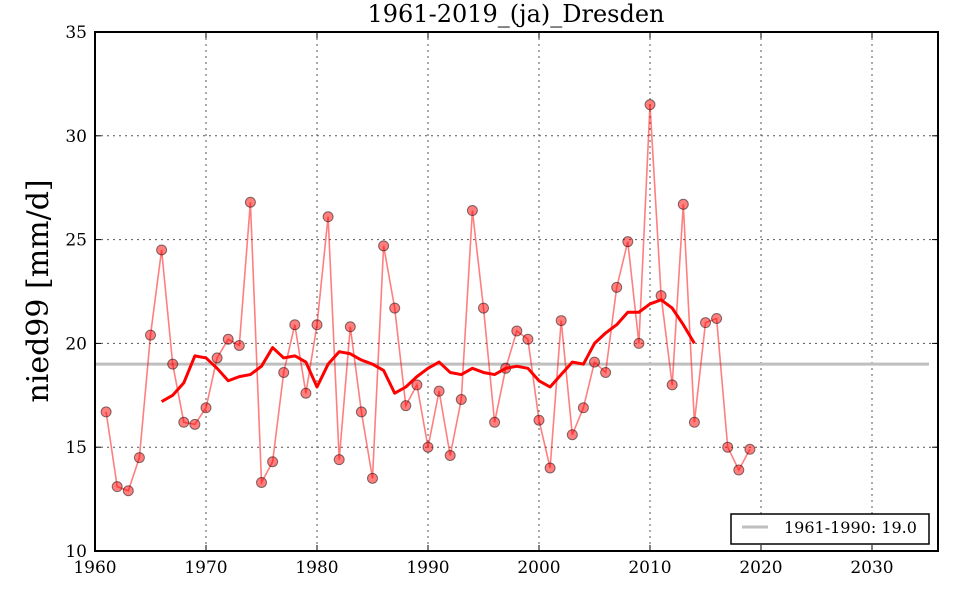  Describe the element at coordinates (205, 568) in the screenshot. I see `x-tick-label: 1970` at that location.